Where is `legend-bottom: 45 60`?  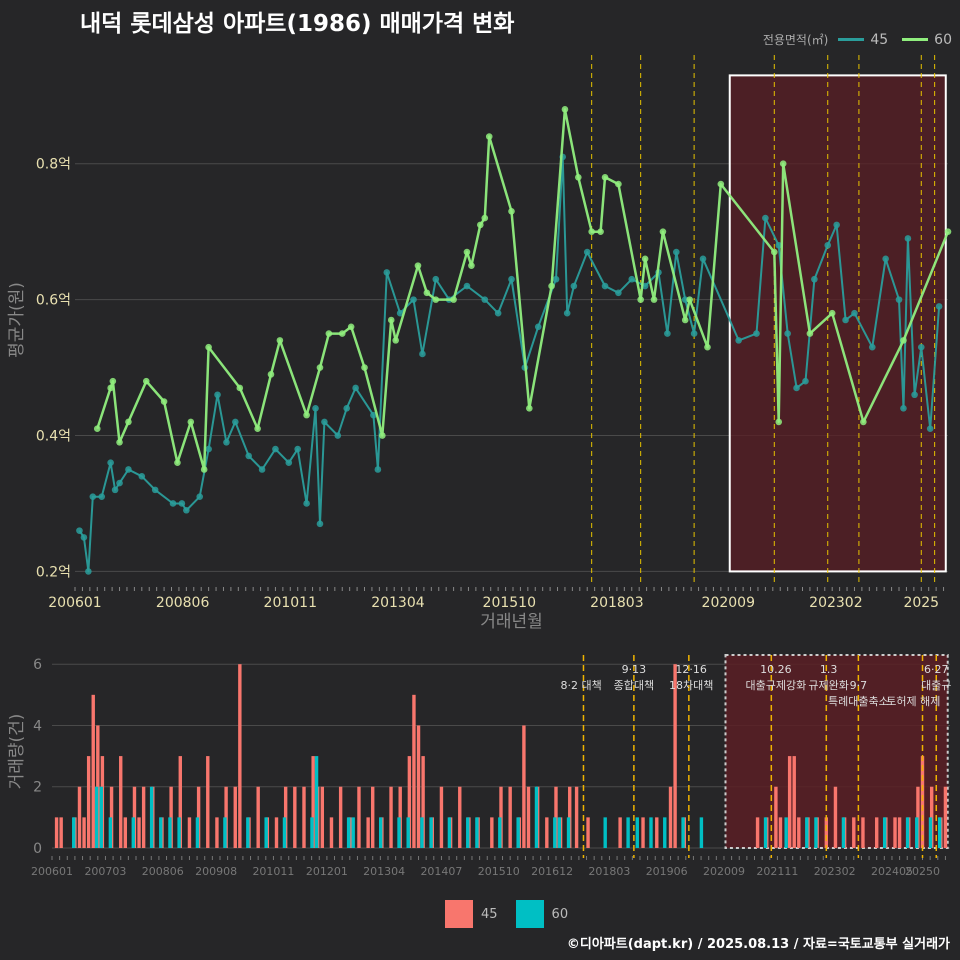
legend-bottom: 45 60 is located at coordinates (506, 914).